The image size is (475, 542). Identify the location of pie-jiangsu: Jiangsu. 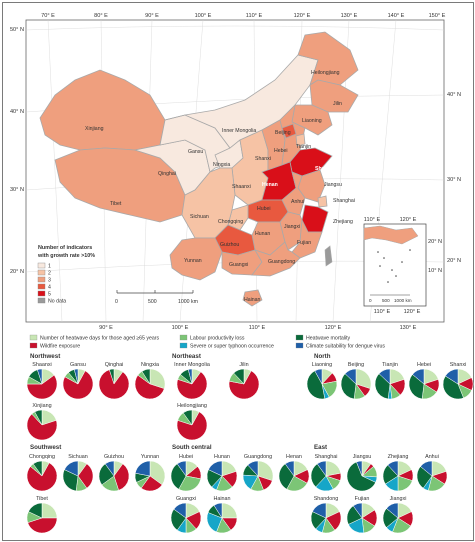
(362, 473).